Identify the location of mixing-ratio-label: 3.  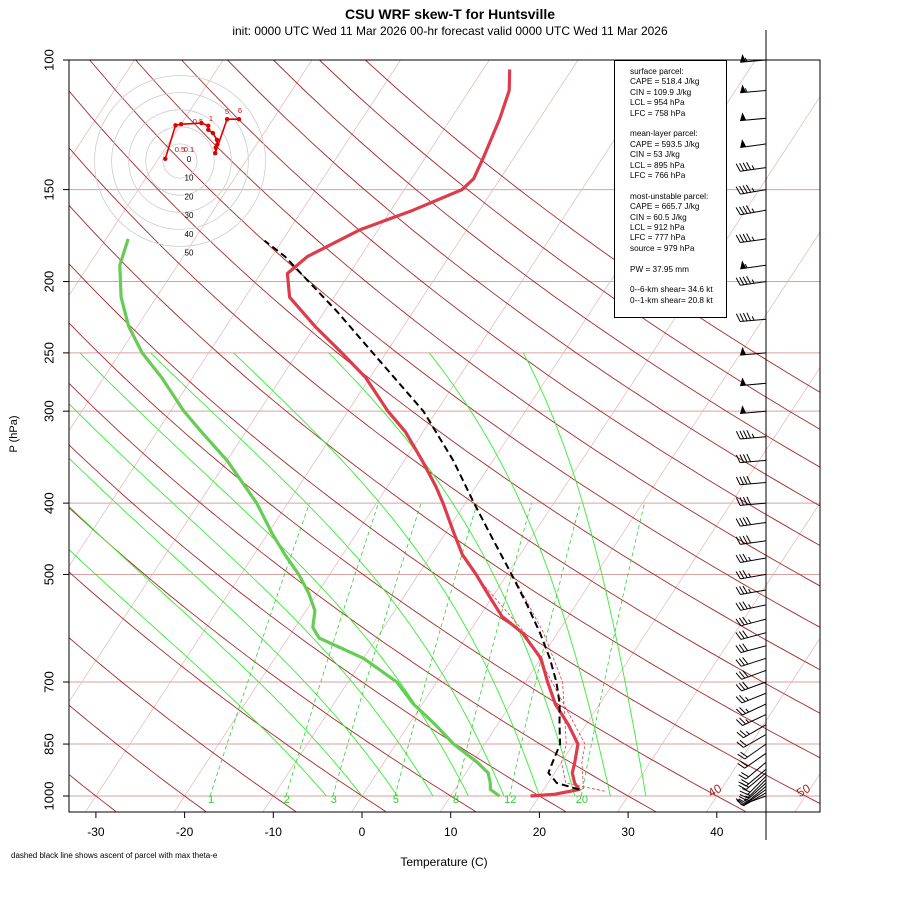
(334, 800).